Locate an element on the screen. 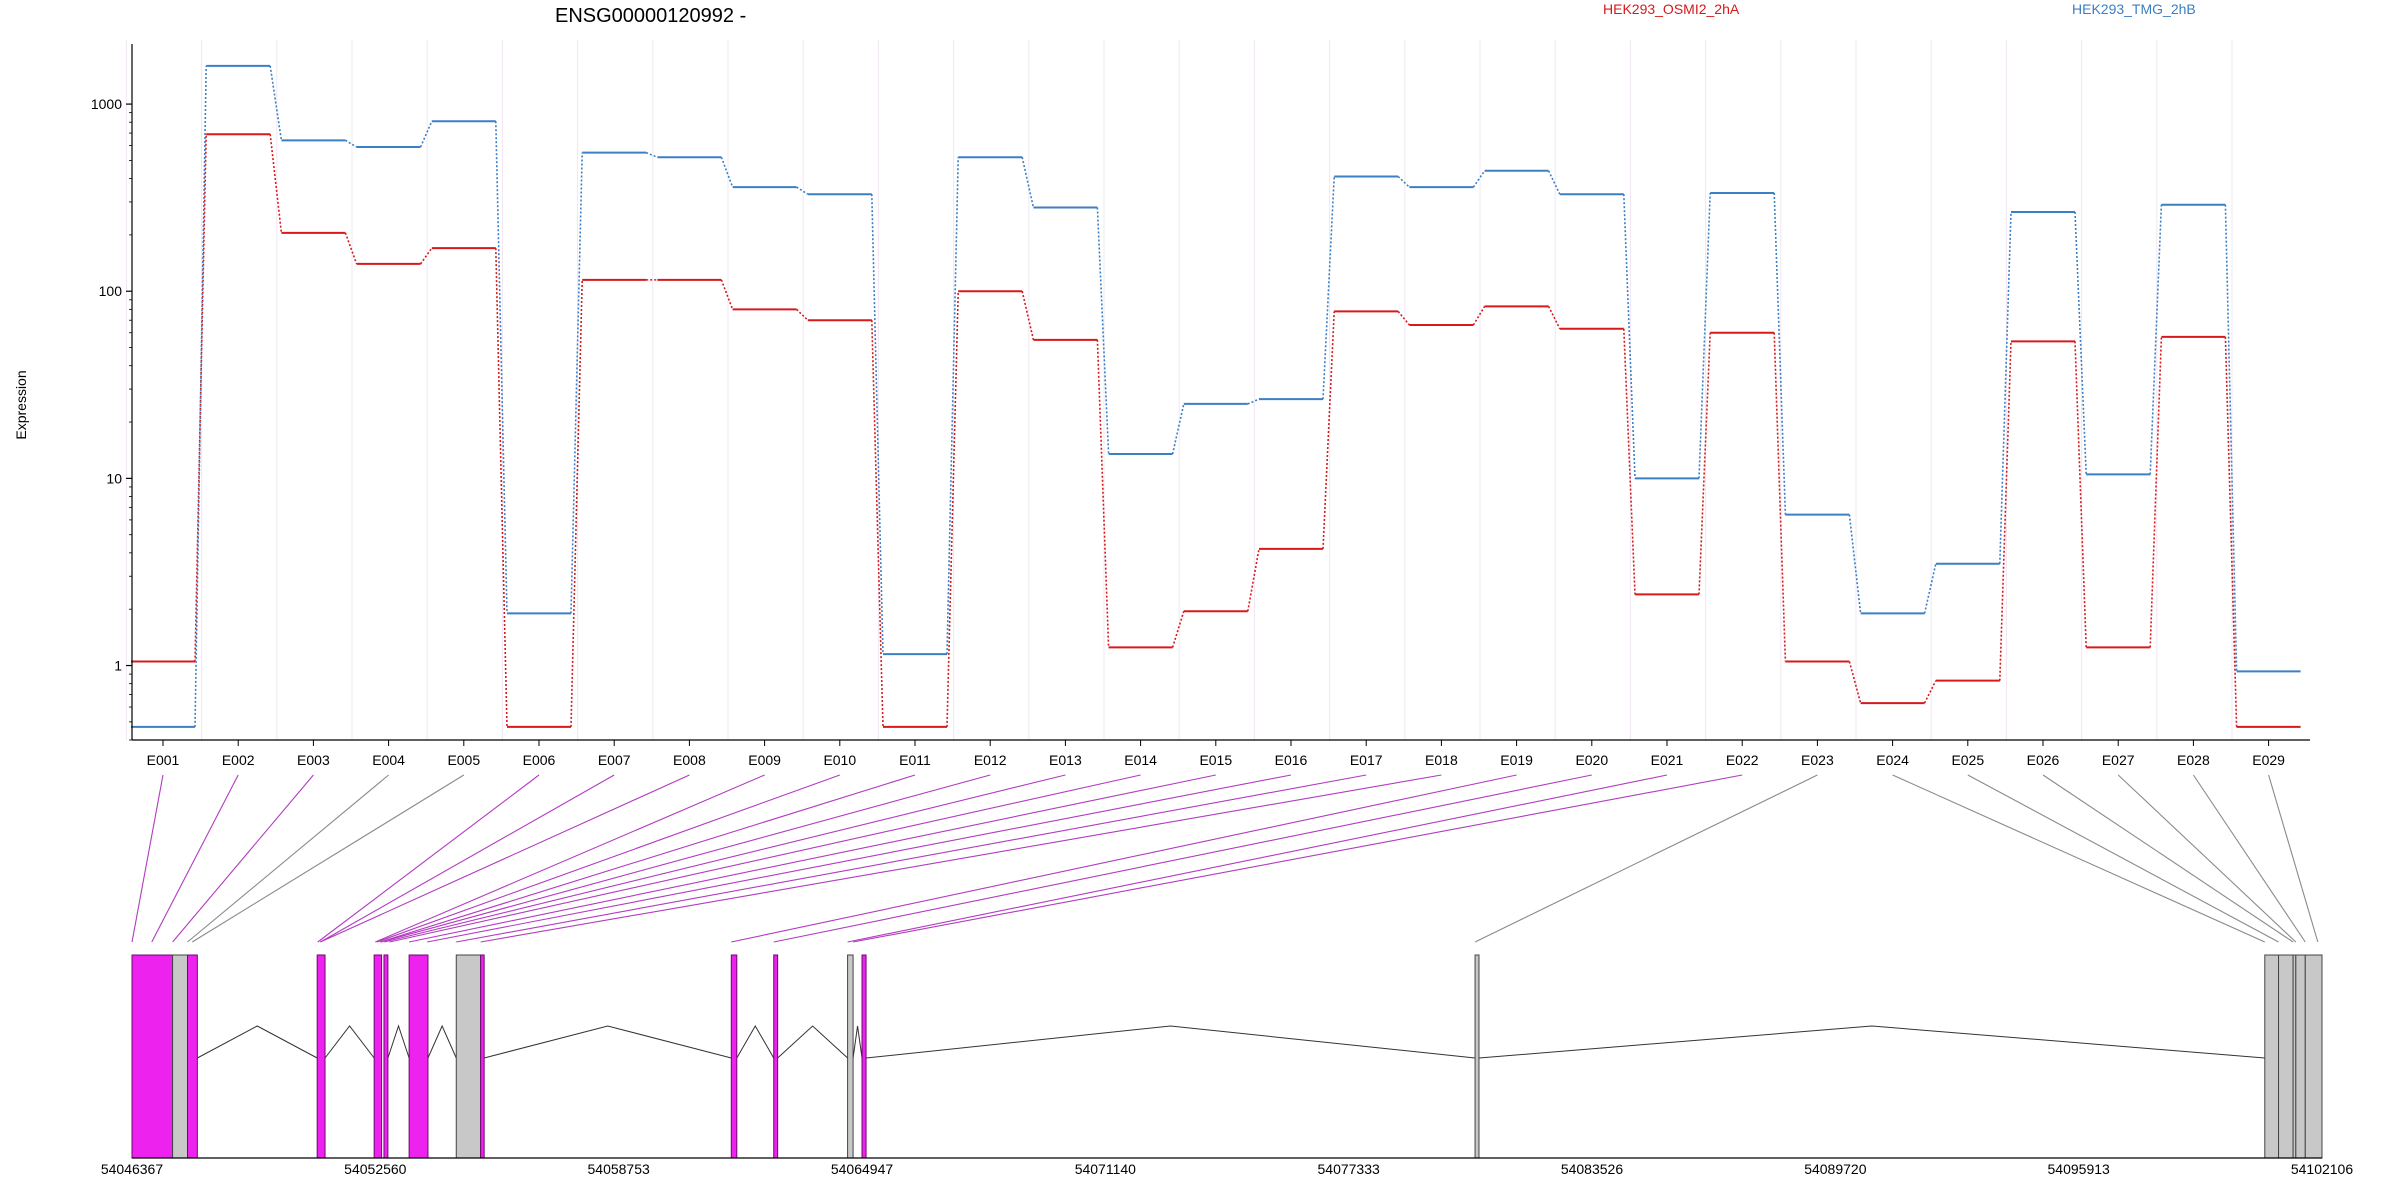  x-tick-label: E026 is located at coordinates (2043, 760).